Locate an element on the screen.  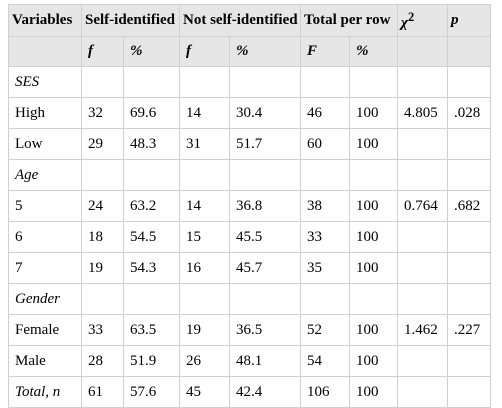
header-not-self-identified: Not self-identified is located at coordinates (240, 20).